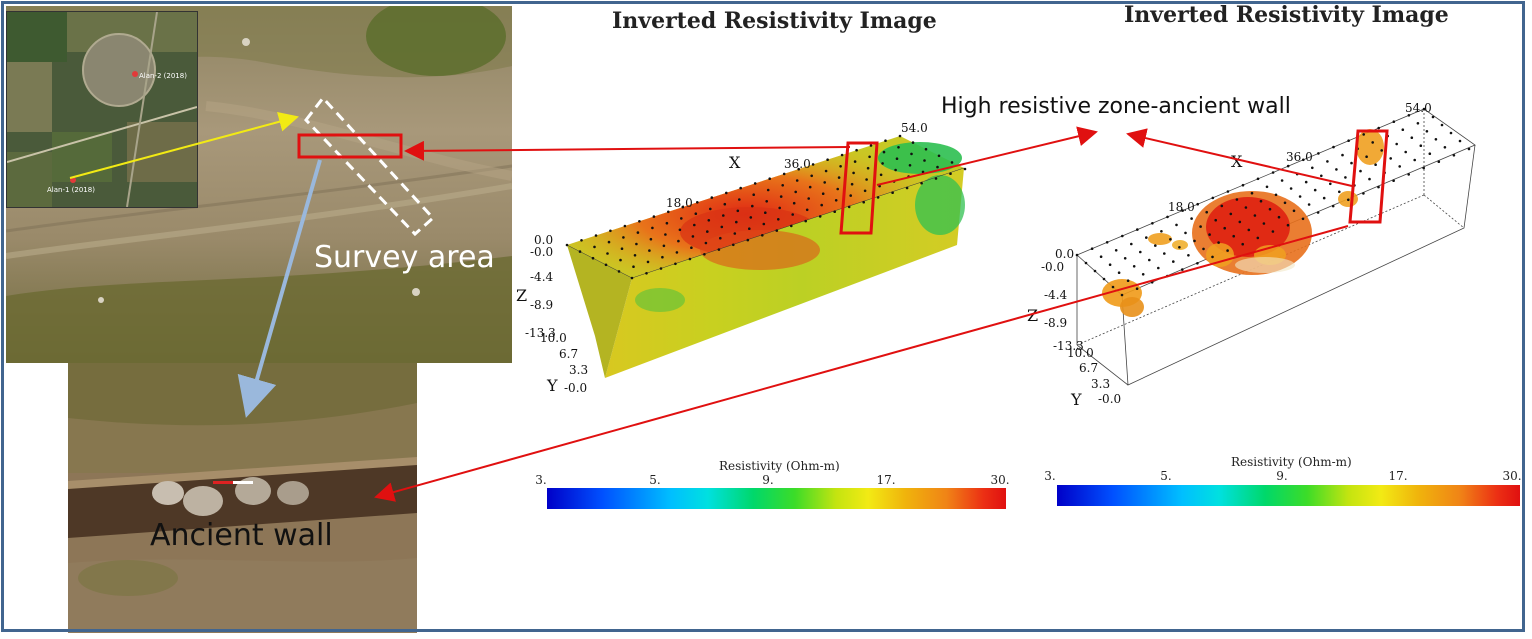 The width and height of the screenshot is (1532, 639). Describe the element at coordinates (553, 338) in the screenshot. I see `panel-1-y-tick-0: 10.0` at that location.